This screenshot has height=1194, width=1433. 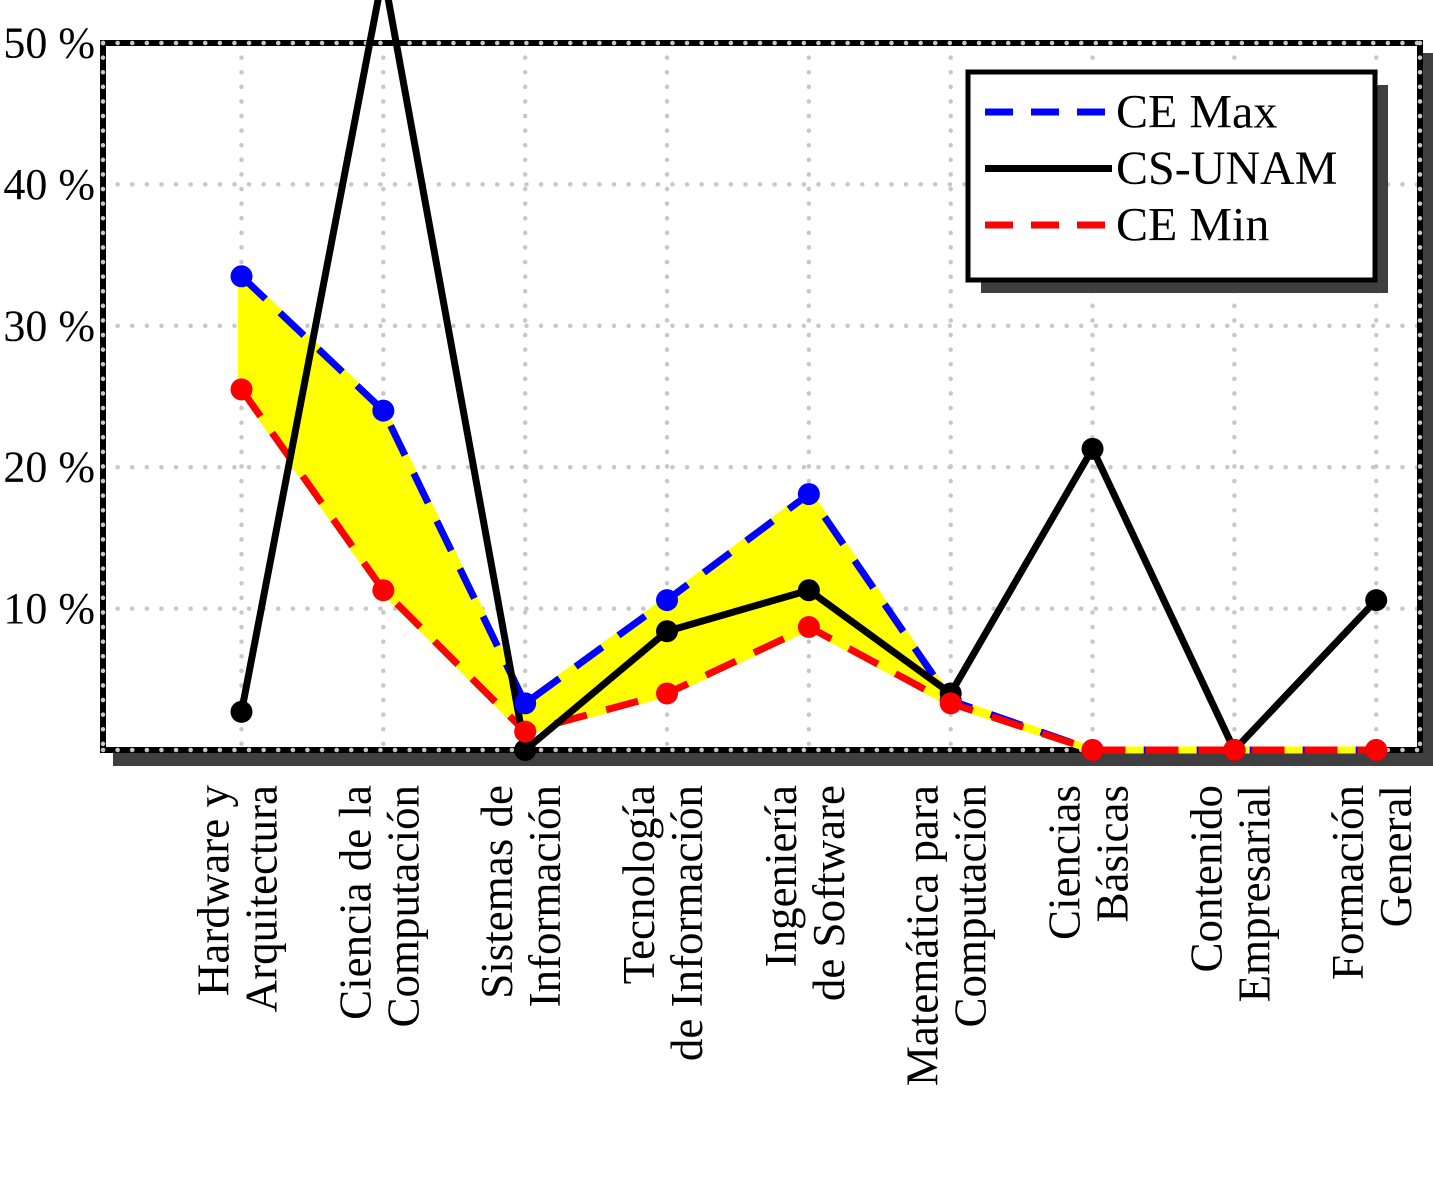 I want to click on y-tick-label: 20 %, so click(x=49, y=467).